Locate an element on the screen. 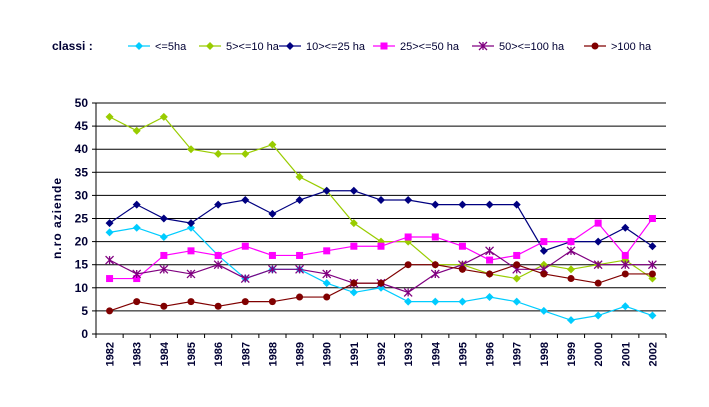 This screenshot has height=407, width=709. x-tick-label: 1996 is located at coordinates (491, 354).